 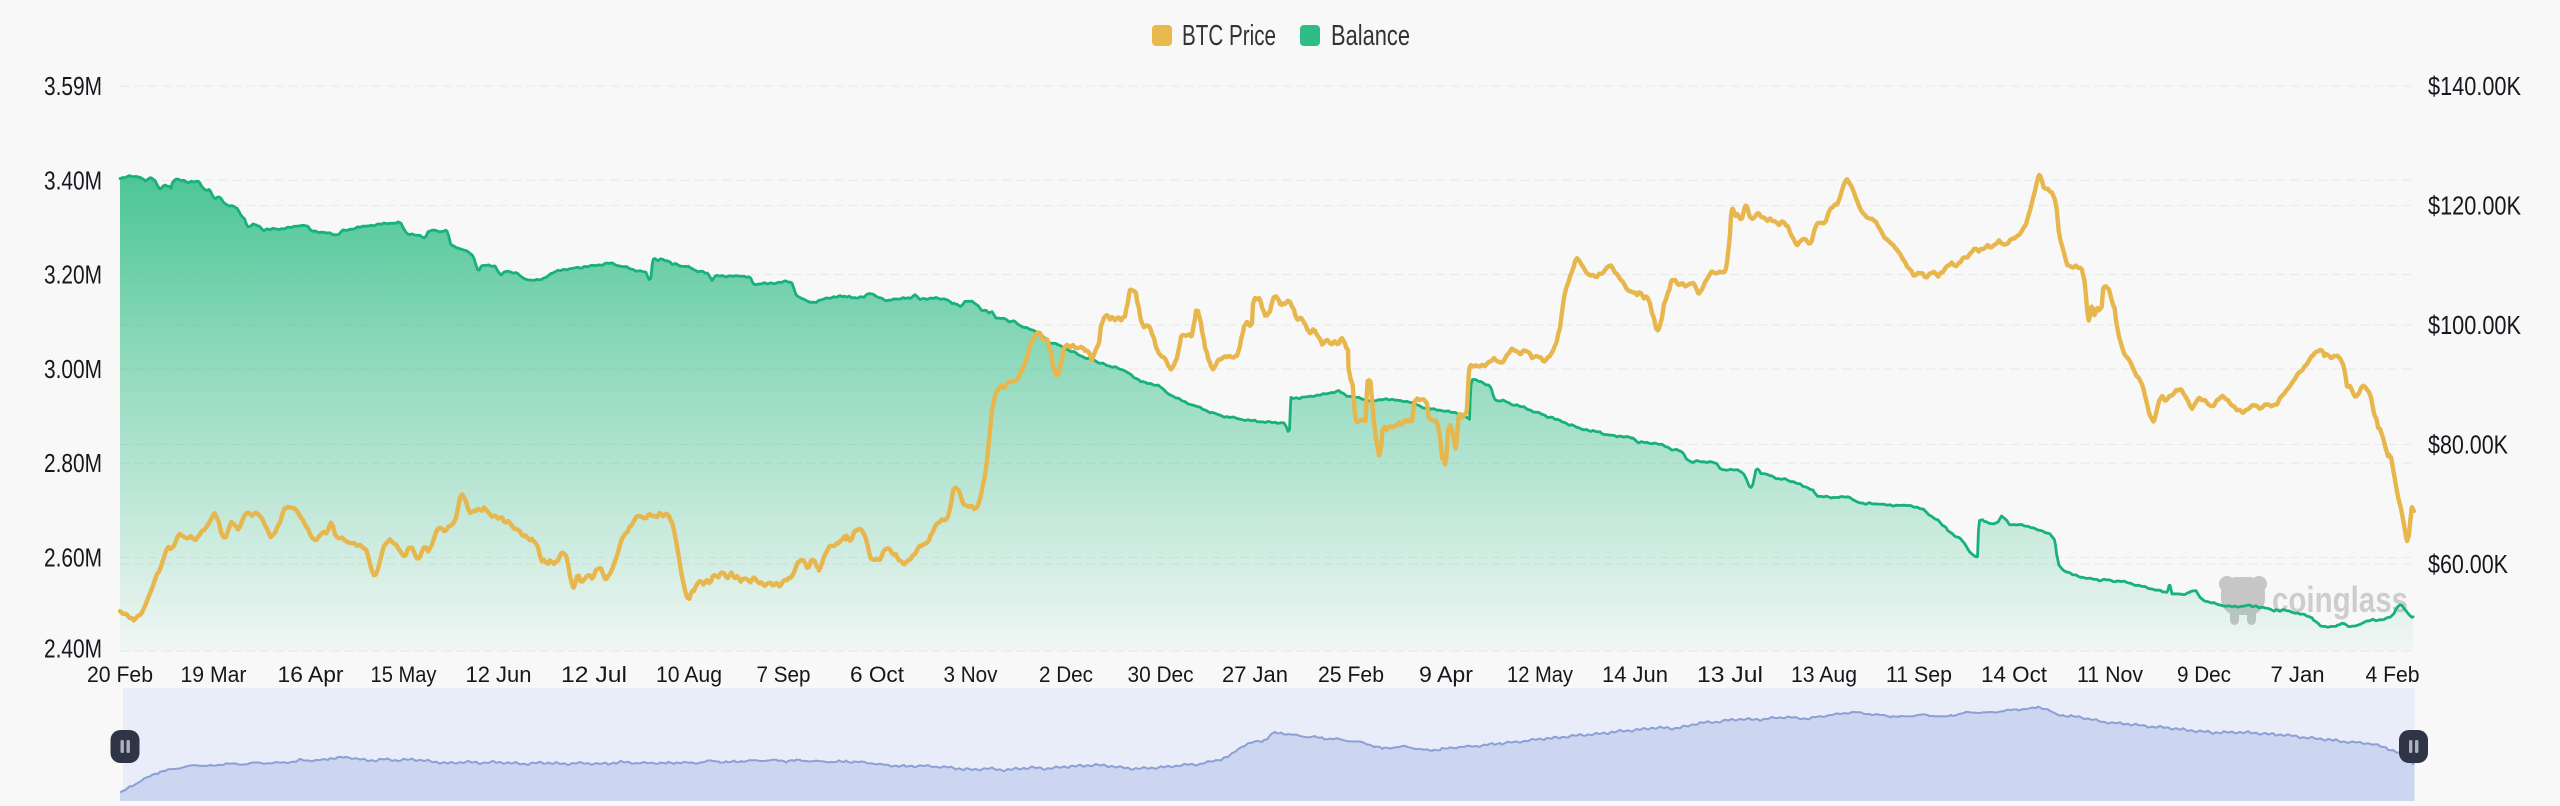 What do you see at coordinates (1635, 674) in the screenshot?
I see `svg-text: 14 Jun` at bounding box center [1635, 674].